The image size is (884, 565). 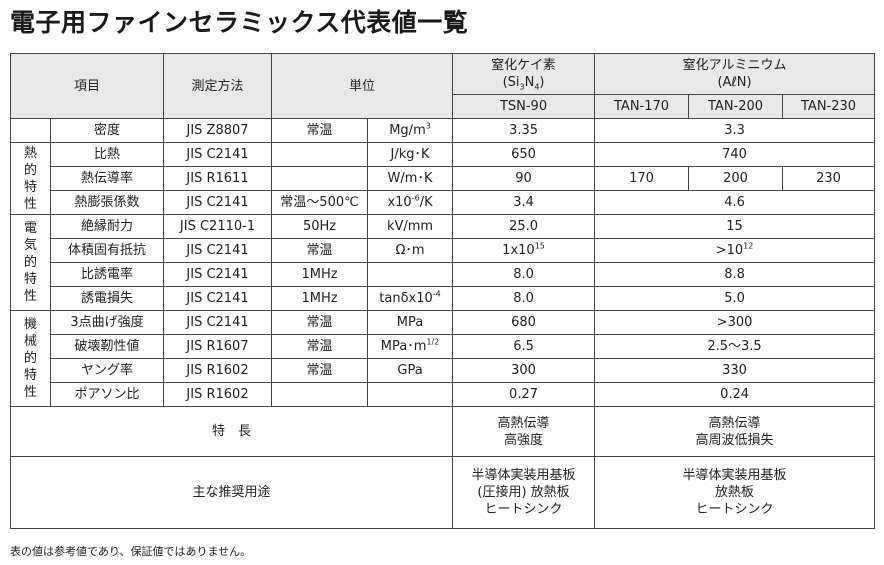 I want to click on aln-value: 4.6, so click(x=735, y=202).